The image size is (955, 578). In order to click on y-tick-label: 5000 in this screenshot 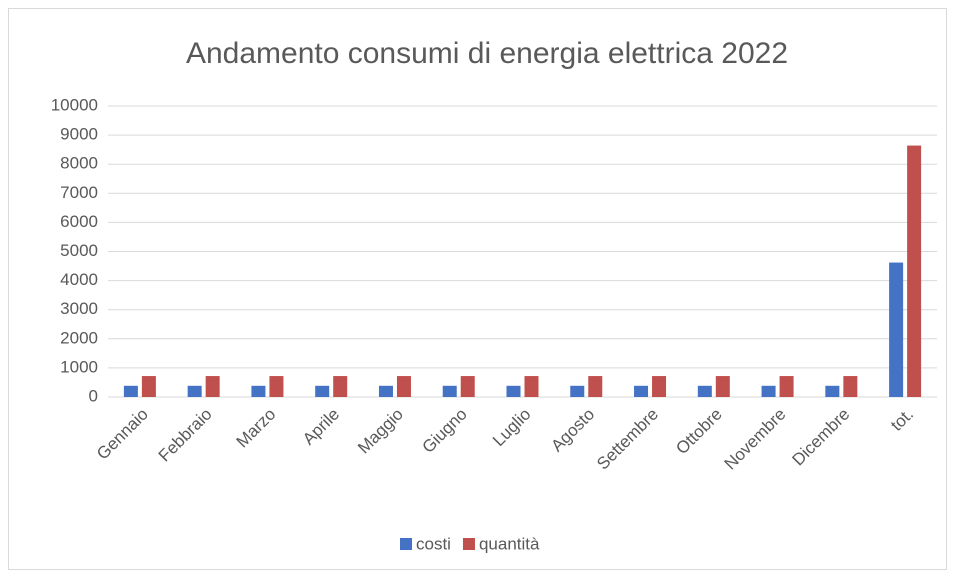, I will do `click(79, 250)`.